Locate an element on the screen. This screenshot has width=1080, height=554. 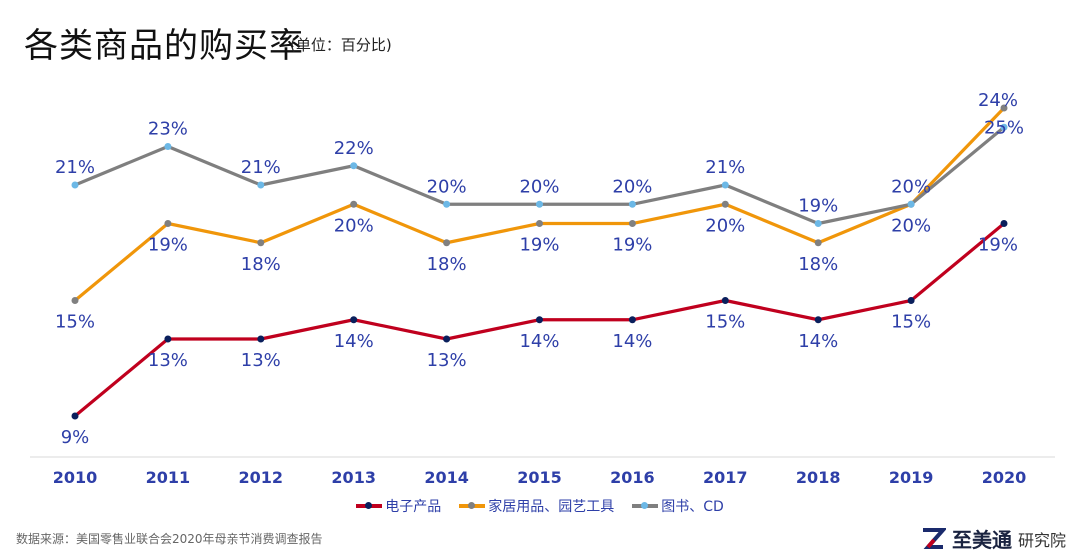
legend-item-home-garden: 家居用品、园艺工具 is located at coordinates (536, 506).